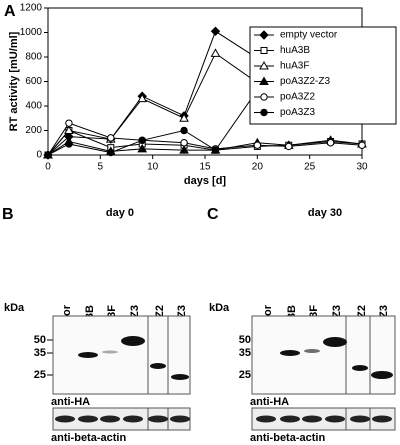 This screenshot has height=445, width=400. Describe the element at coordinates (31, 8) in the screenshot. I see `y-tick-label: 1200` at that location.